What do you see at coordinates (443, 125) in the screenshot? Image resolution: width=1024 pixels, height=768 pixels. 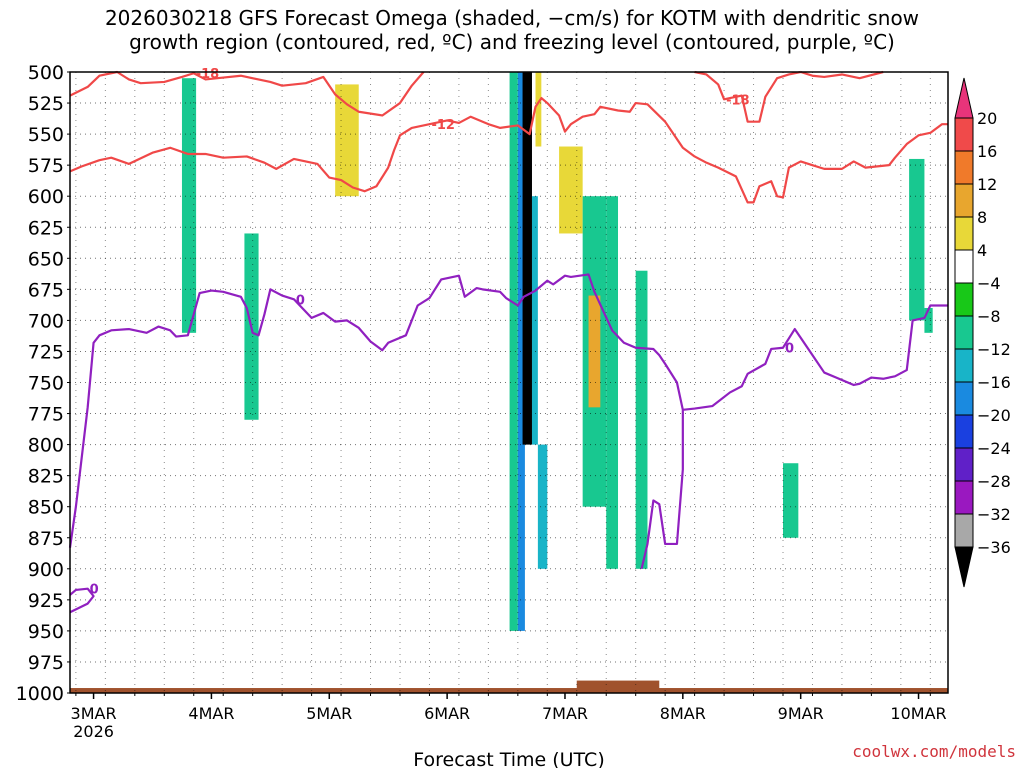 I see `snow-contour-label: -12` at bounding box center [443, 125].